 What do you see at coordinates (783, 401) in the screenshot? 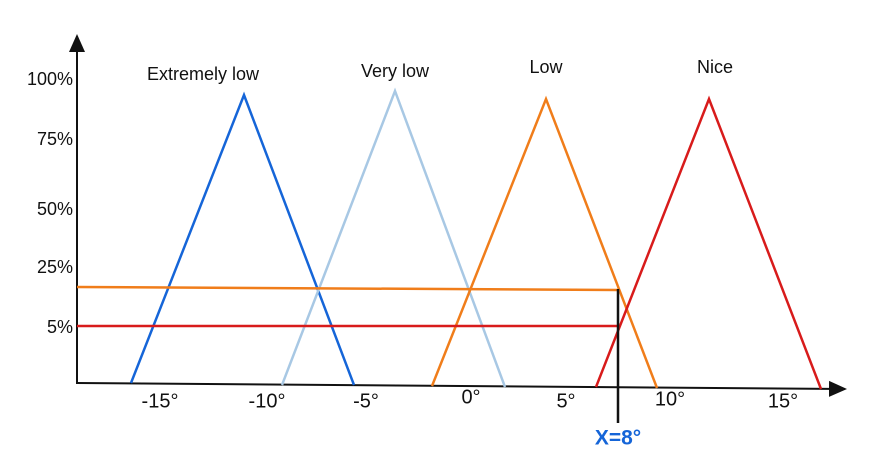
I see `x-label: 15°` at bounding box center [783, 401].